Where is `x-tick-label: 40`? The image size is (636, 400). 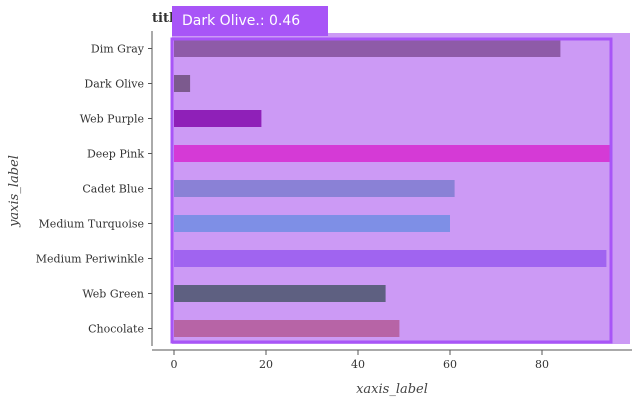 x-tick-label: 40 is located at coordinates (358, 364).